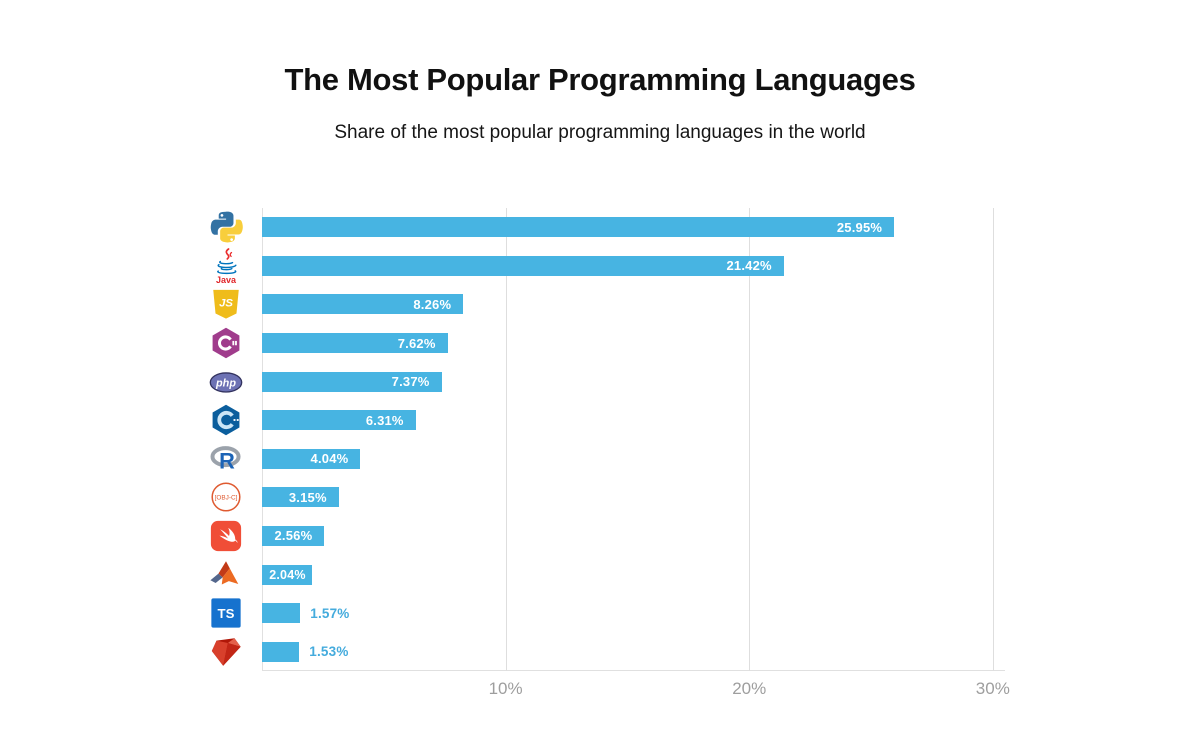 The width and height of the screenshot is (1200, 756). I want to click on svg-text: Java, so click(226, 280).